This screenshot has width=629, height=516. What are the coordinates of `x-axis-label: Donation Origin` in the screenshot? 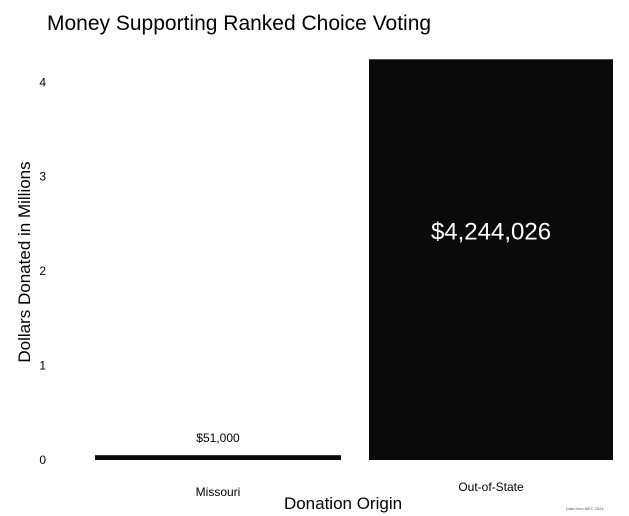 It's located at (343, 503).